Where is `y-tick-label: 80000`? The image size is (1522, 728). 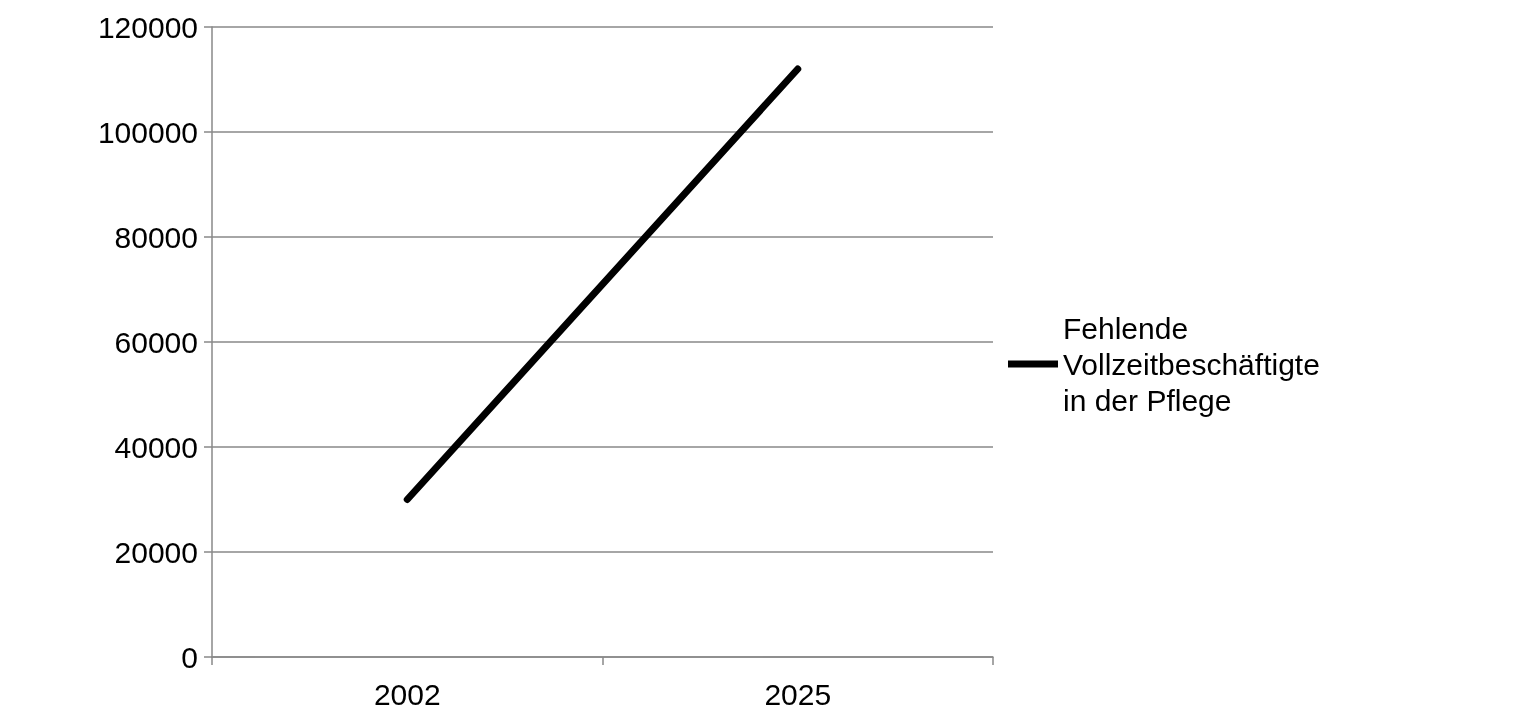
y-tick-label: 80000 is located at coordinates (156, 237).